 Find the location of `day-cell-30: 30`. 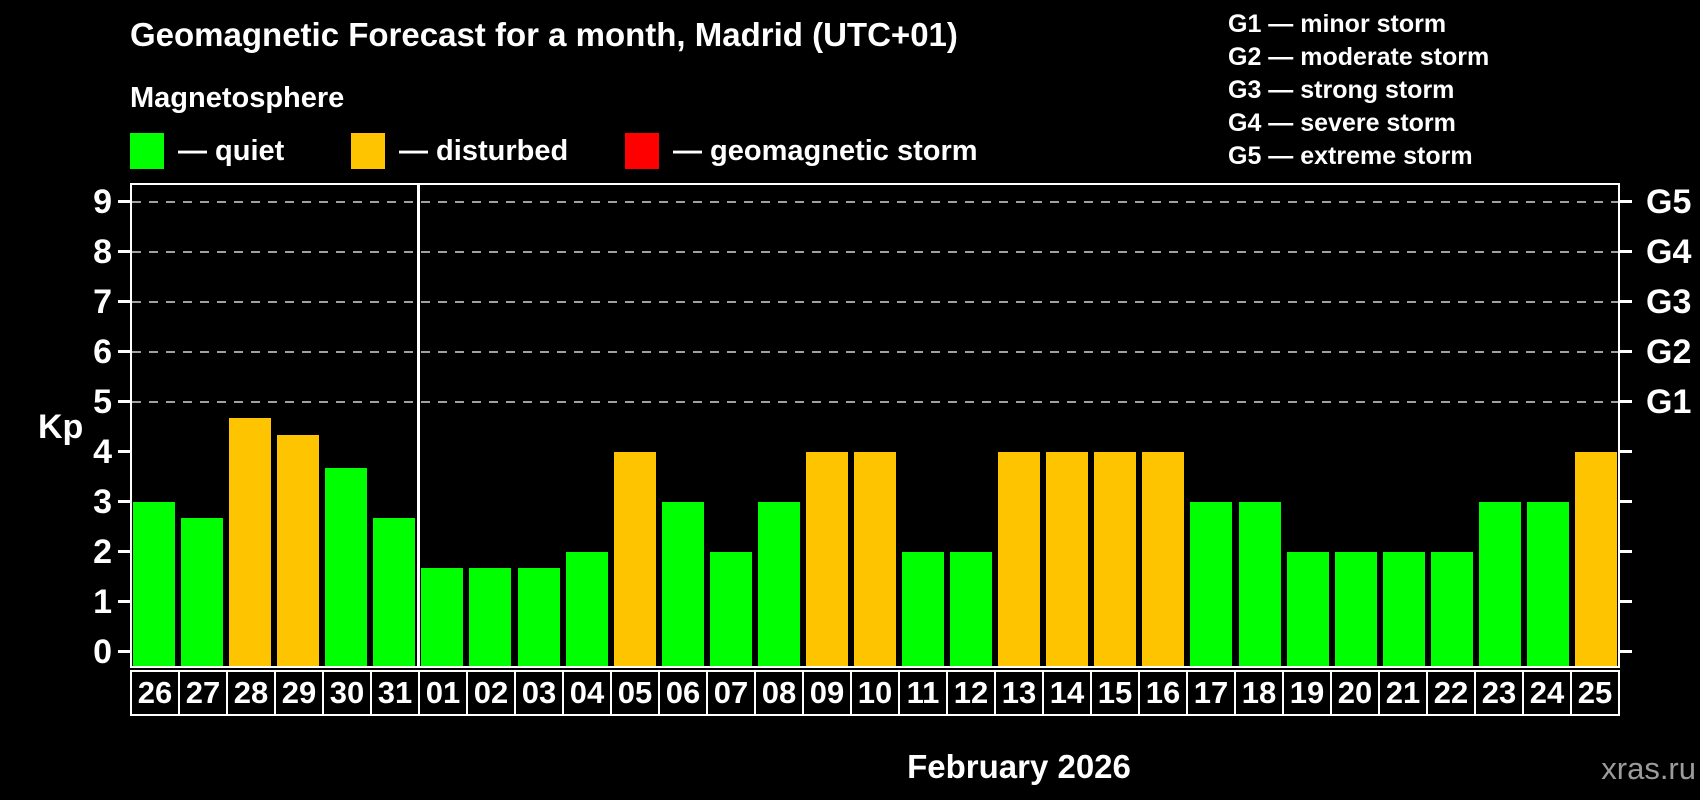

day-cell-30: 30 is located at coordinates (347, 693).